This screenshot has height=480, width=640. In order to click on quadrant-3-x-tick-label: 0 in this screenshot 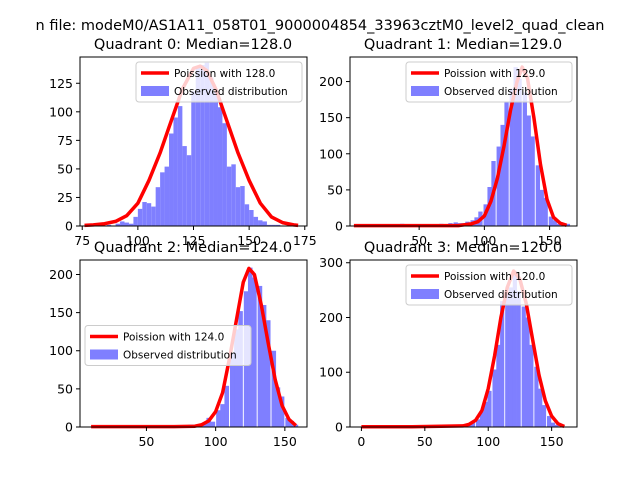, I will do `click(361, 441)`.